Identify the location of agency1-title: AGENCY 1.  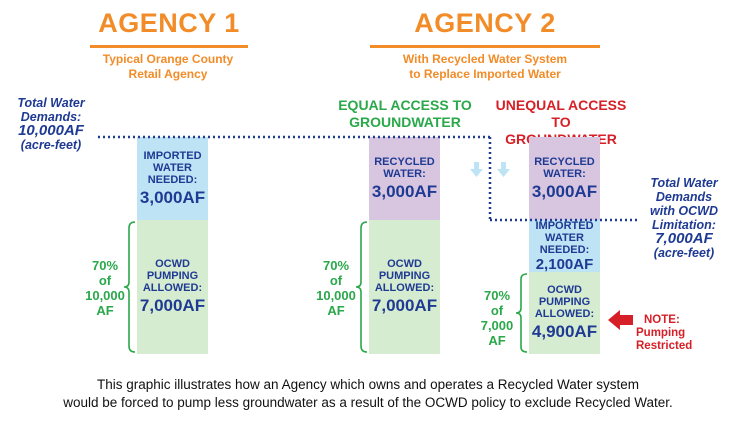
(169, 23).